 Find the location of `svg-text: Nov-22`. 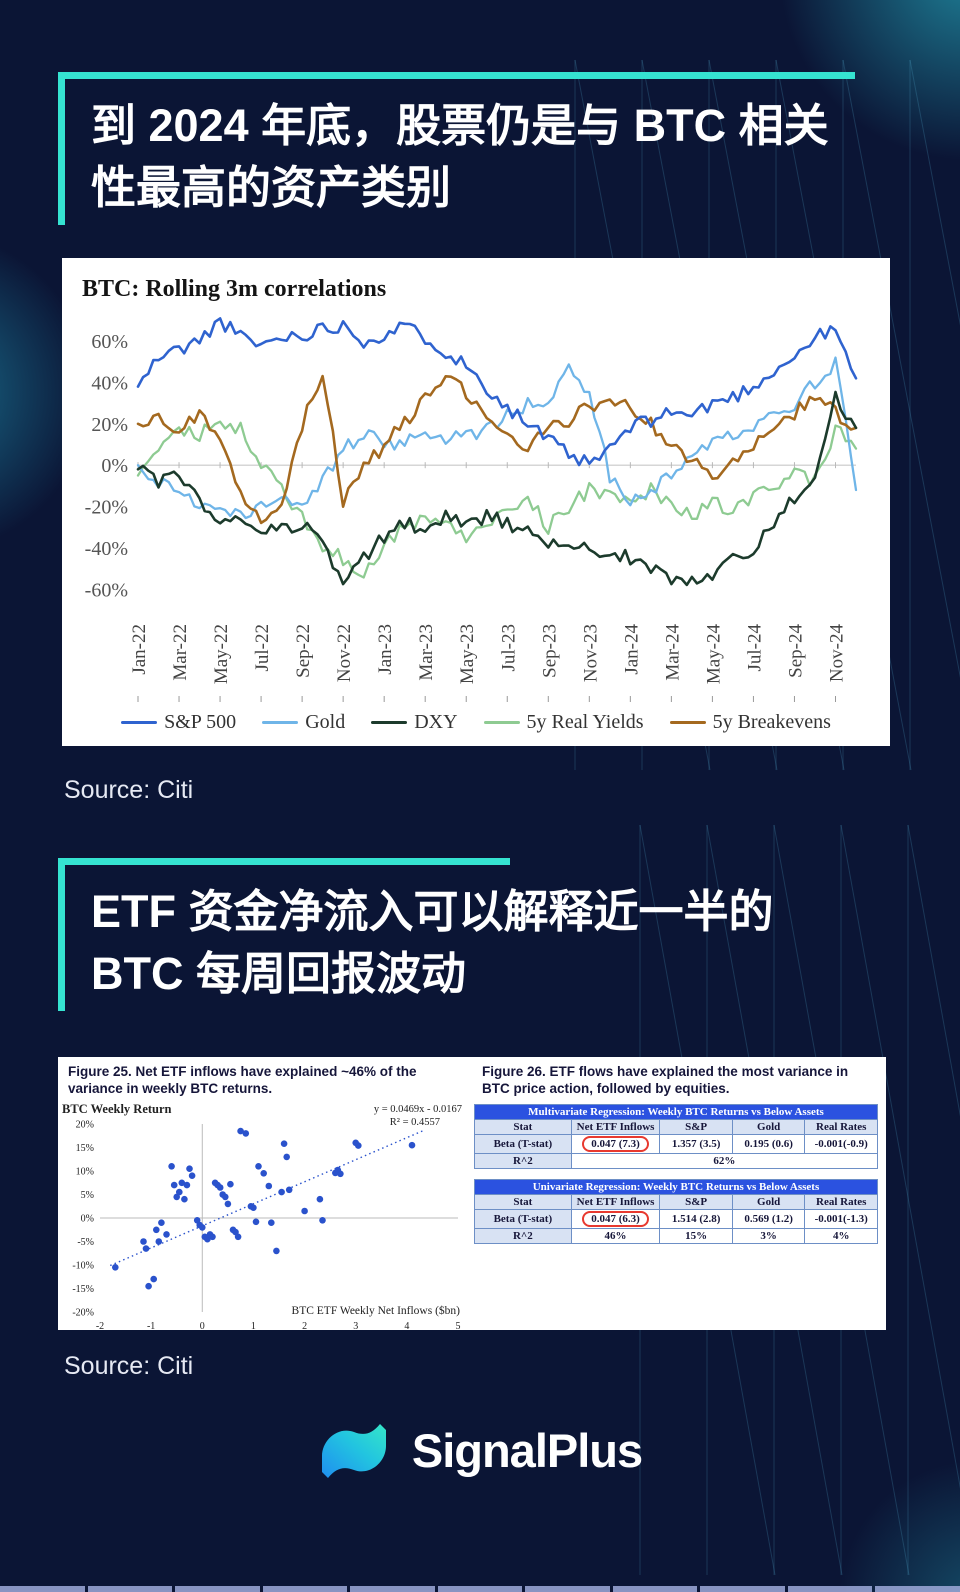

svg-text: Nov-22 is located at coordinates (344, 653).